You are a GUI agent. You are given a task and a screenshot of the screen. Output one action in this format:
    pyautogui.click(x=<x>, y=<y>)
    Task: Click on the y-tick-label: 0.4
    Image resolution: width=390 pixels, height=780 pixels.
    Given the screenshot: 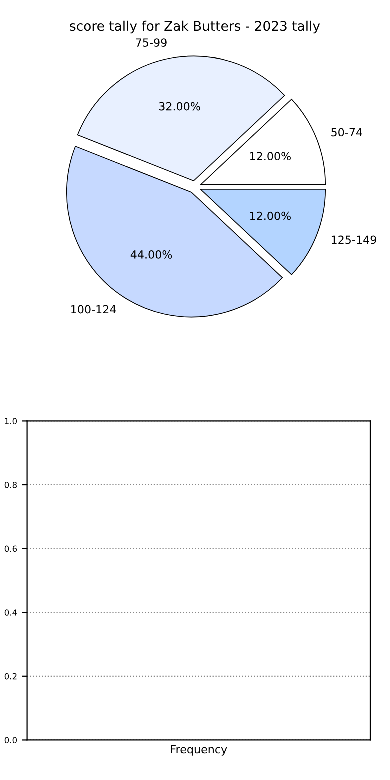 What is the action you would take?
    pyautogui.click(x=11, y=613)
    